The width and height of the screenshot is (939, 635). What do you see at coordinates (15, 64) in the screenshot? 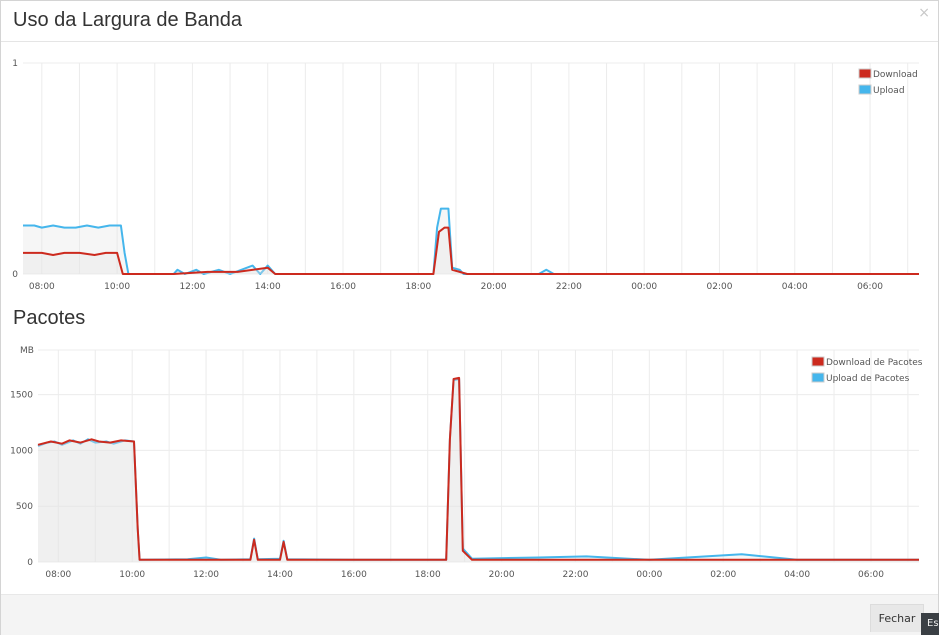
I see `y-tick-label: 1` at bounding box center [15, 64].